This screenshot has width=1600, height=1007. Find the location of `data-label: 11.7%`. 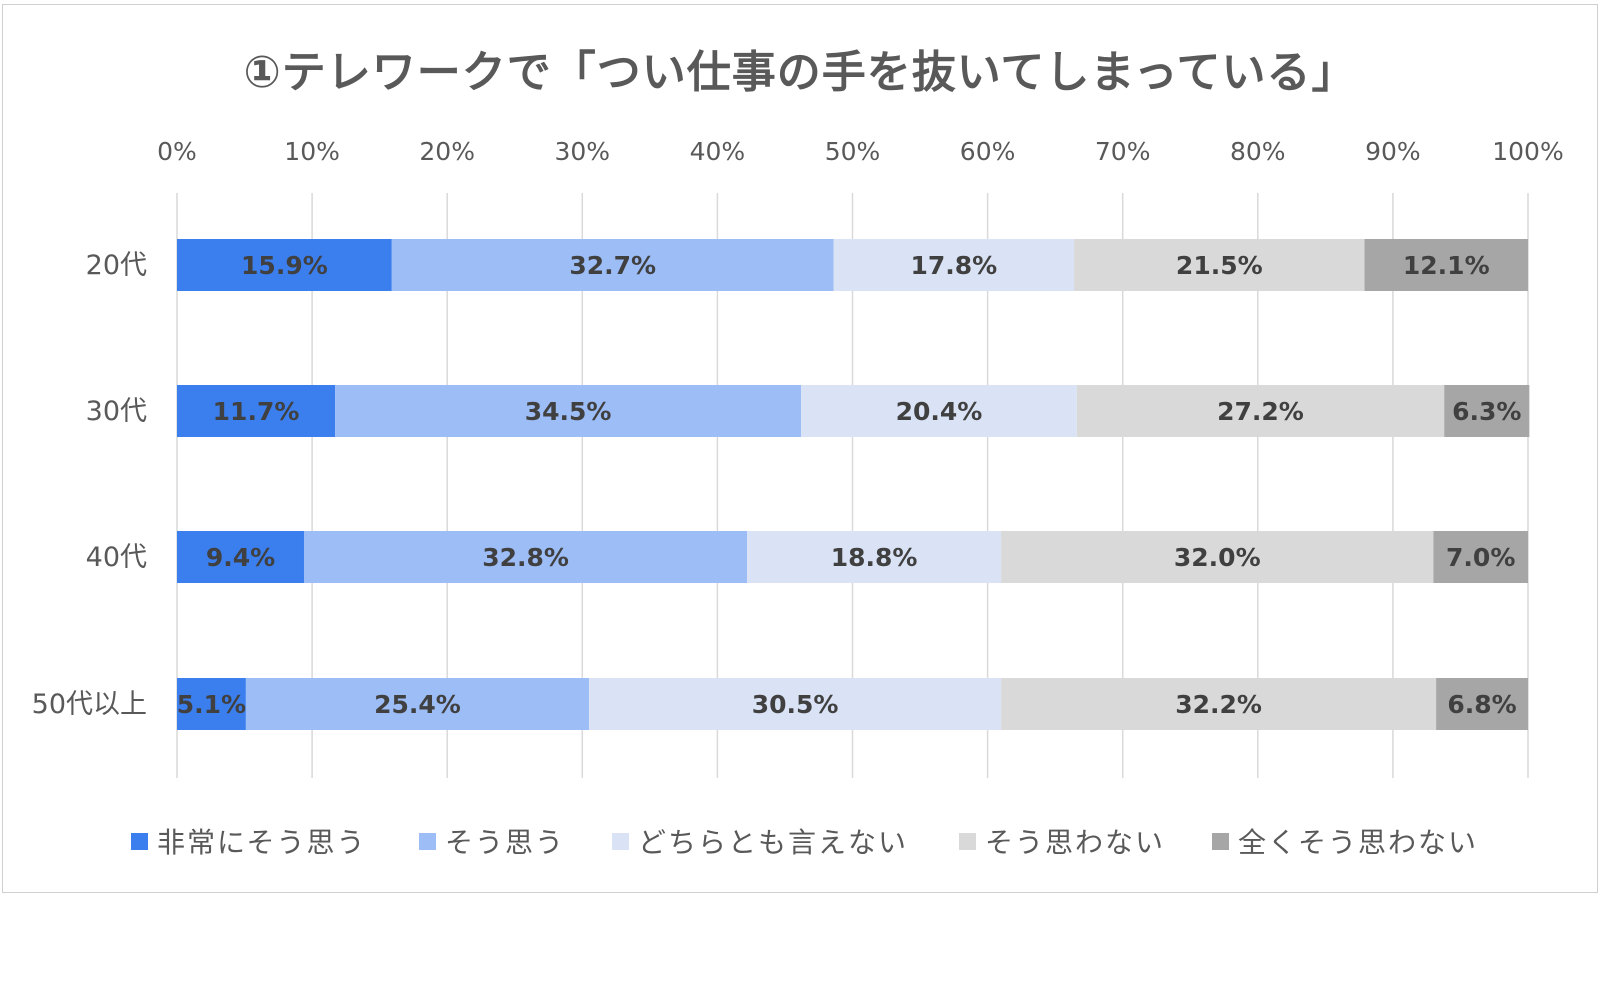

data-label: 11.7% is located at coordinates (256, 411).